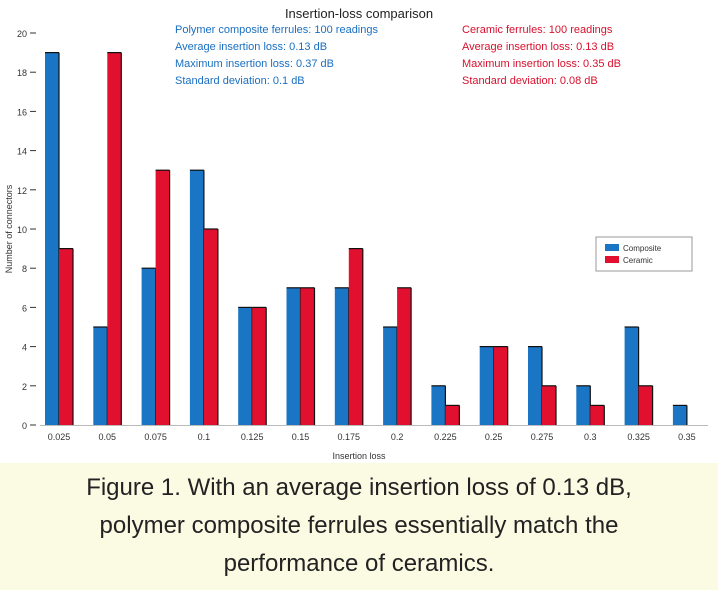 The image size is (718, 590). What do you see at coordinates (276, 30) in the screenshot?
I see `polymer-stat-readings: Polymer composite ferrules: 100 readings` at bounding box center [276, 30].